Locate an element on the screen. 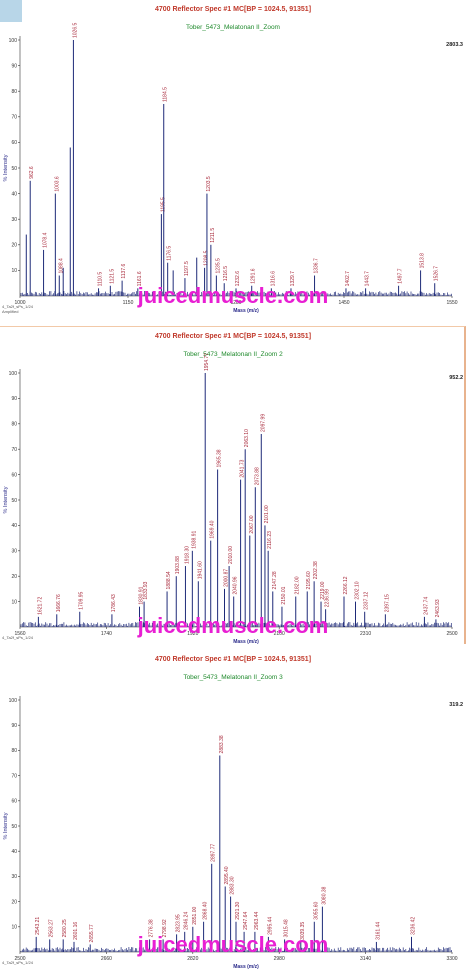 The image size is (466, 974). peak-label: 1497.7 is located at coordinates (401, 276).